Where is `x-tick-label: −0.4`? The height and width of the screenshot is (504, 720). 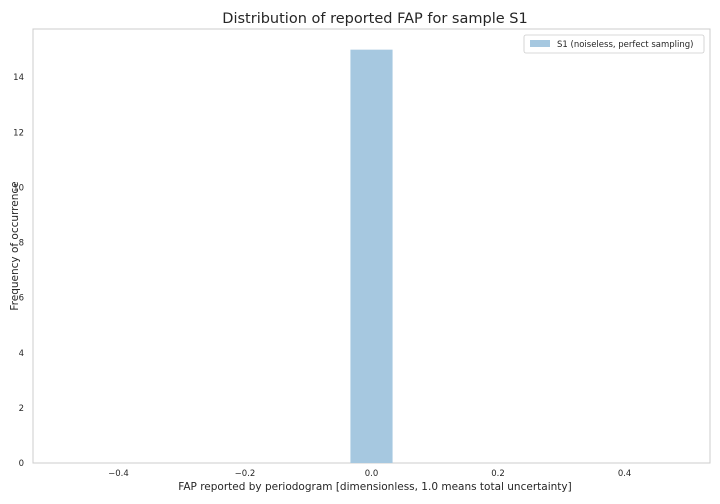 x-tick-label: −0.4 is located at coordinates (118, 474).